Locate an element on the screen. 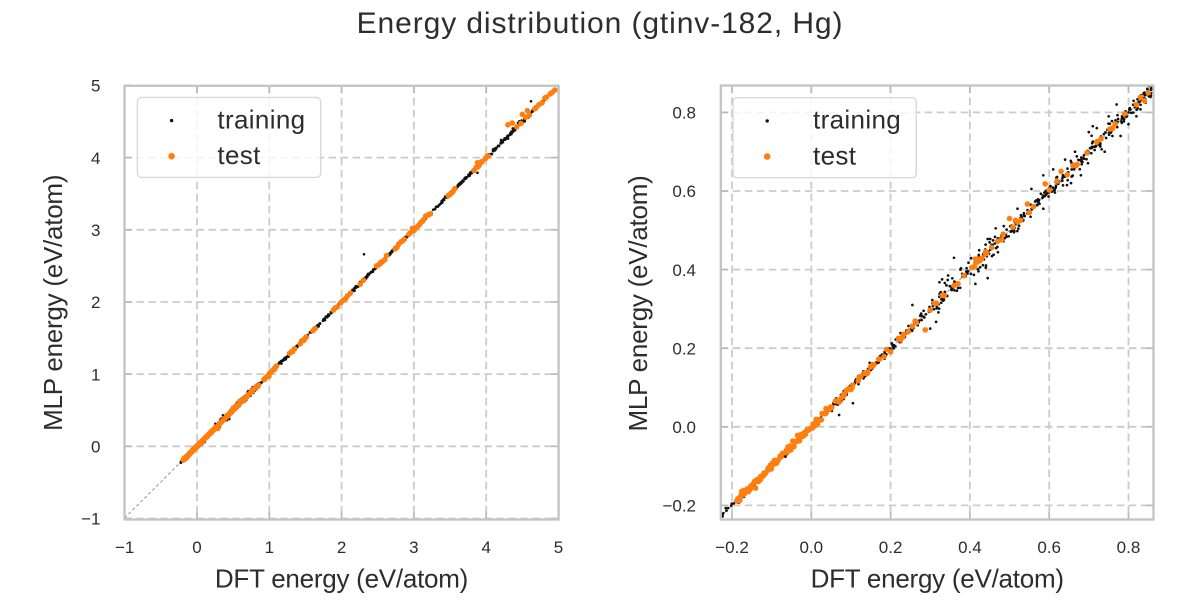 This screenshot has width=1200, height=600. svg-text:Energy distribution (gtinv-182: Energy distribution (gtinv-182, Hg) is located at coordinates (600, 23).